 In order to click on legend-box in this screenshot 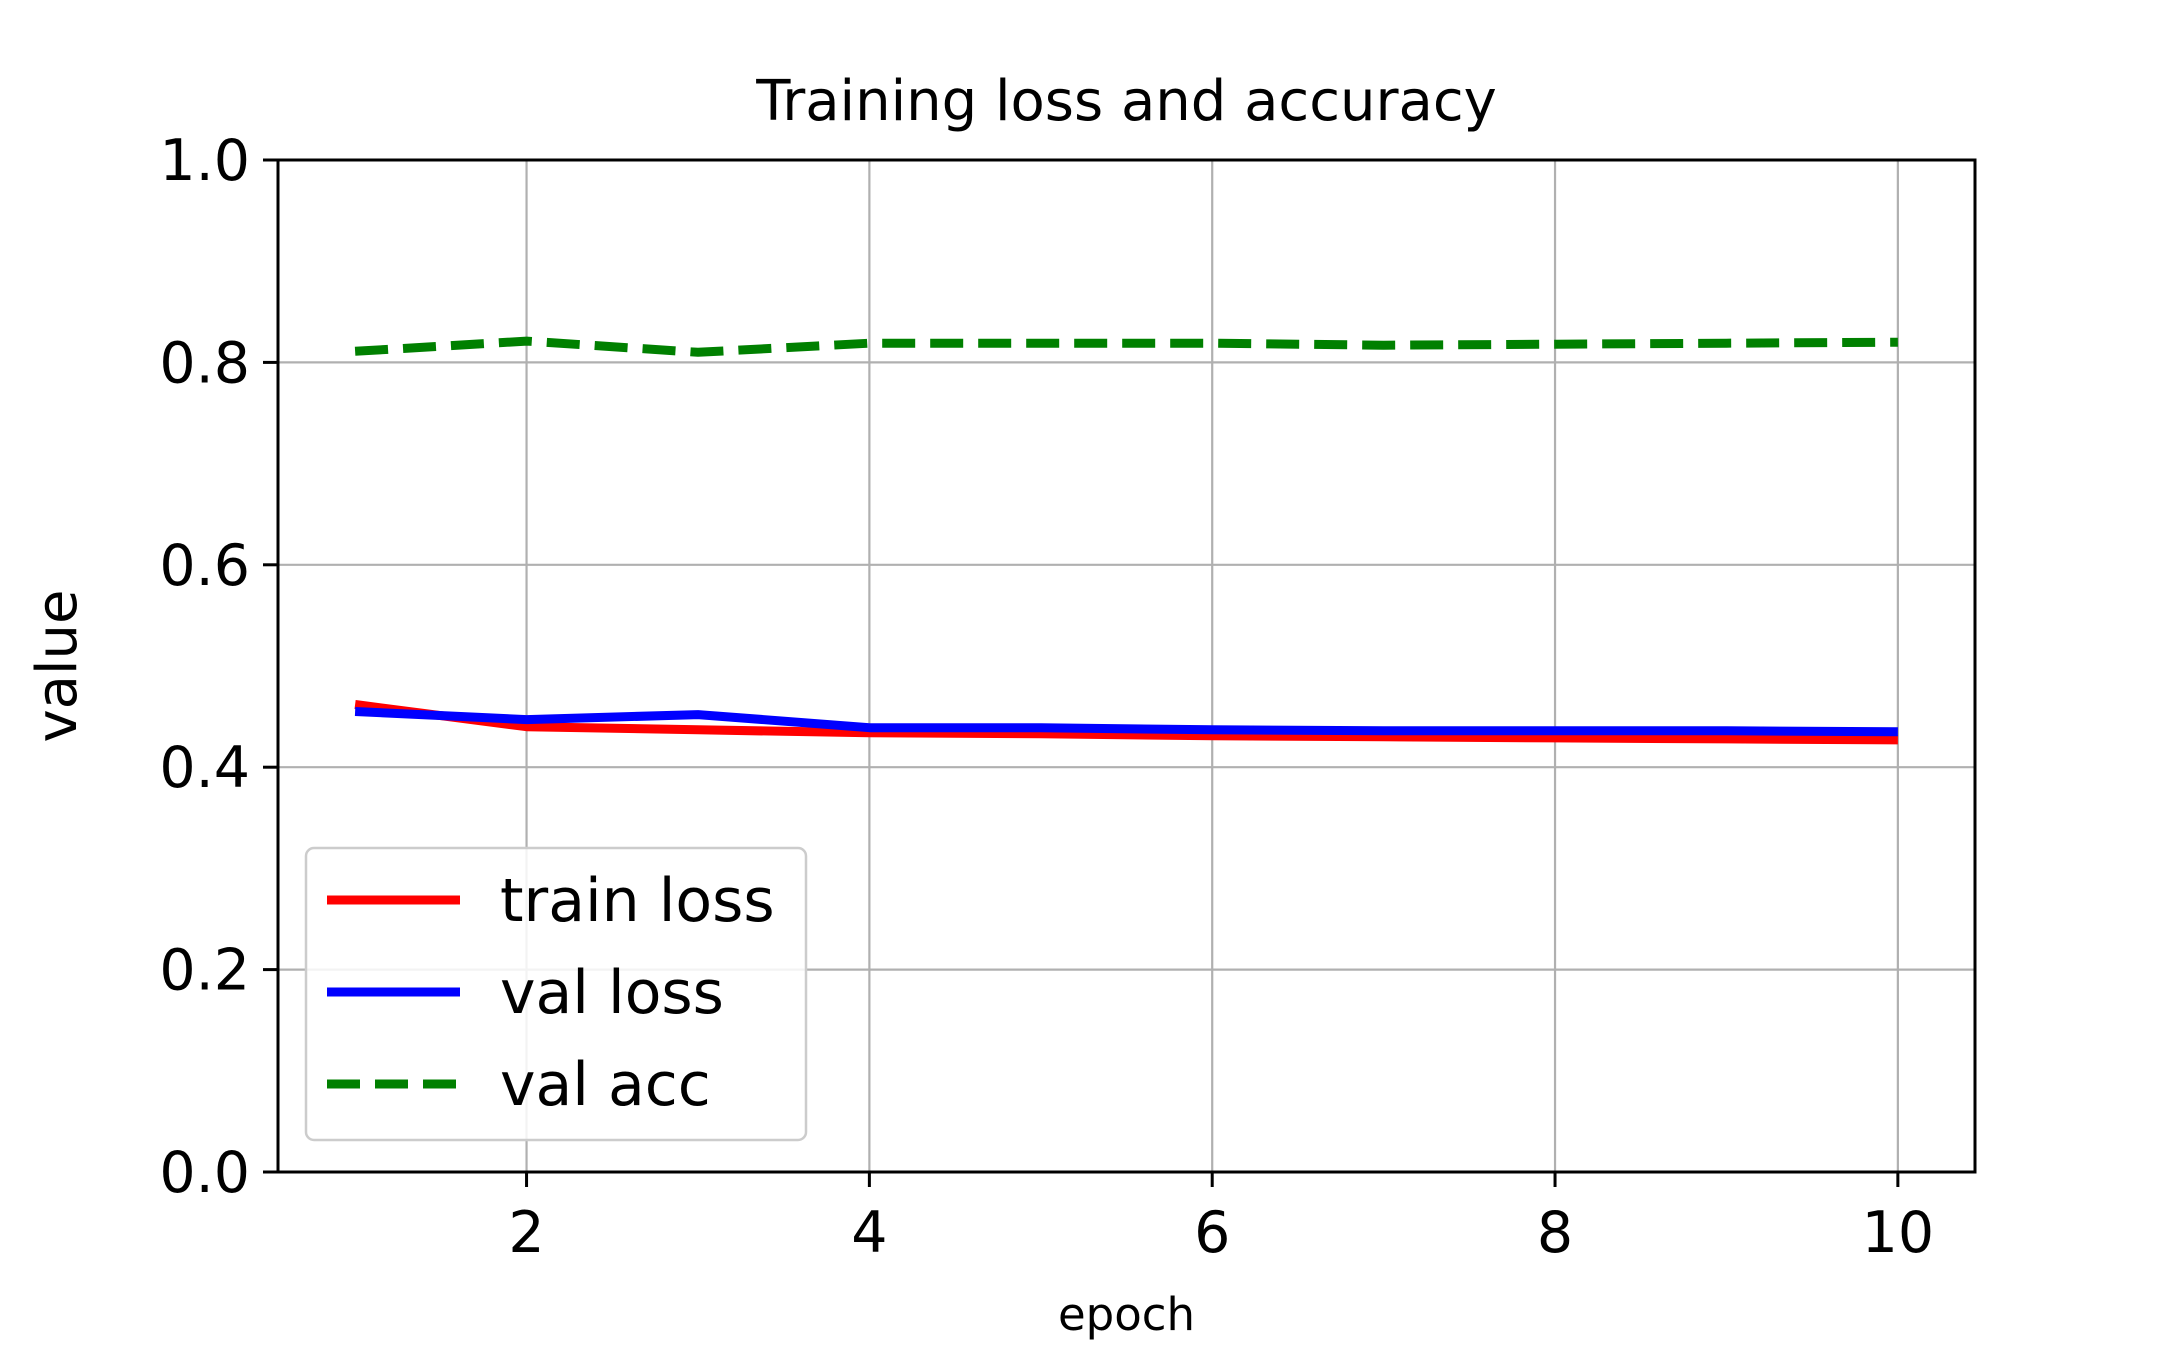, I will do `click(556, 994)`.